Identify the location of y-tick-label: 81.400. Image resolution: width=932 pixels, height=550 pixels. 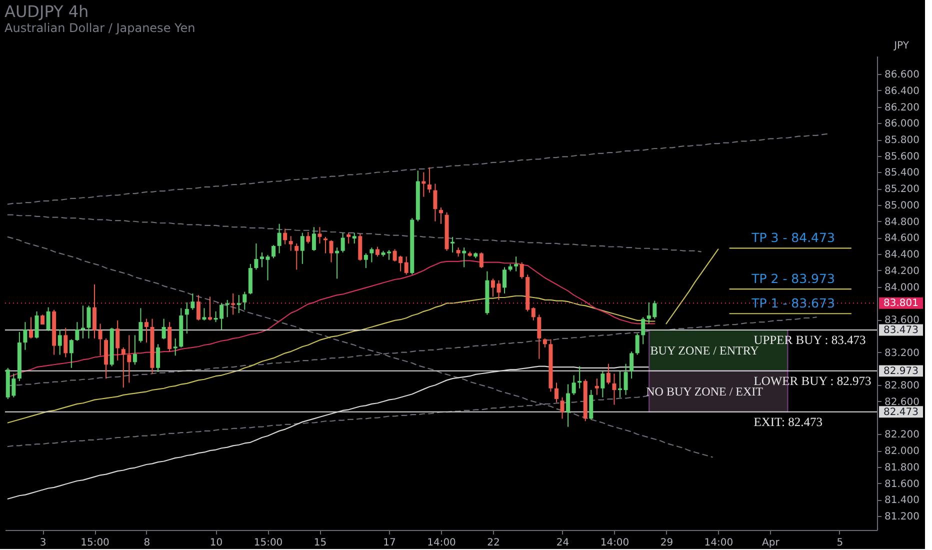
(902, 500).